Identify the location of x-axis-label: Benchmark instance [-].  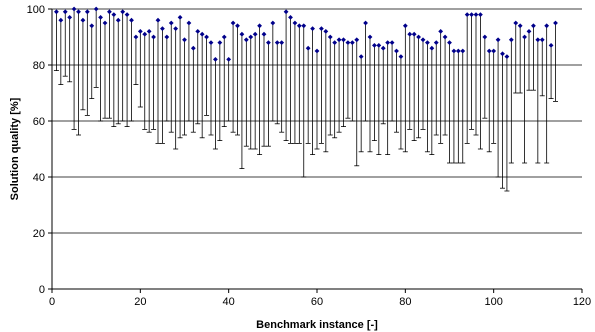
(317, 325).